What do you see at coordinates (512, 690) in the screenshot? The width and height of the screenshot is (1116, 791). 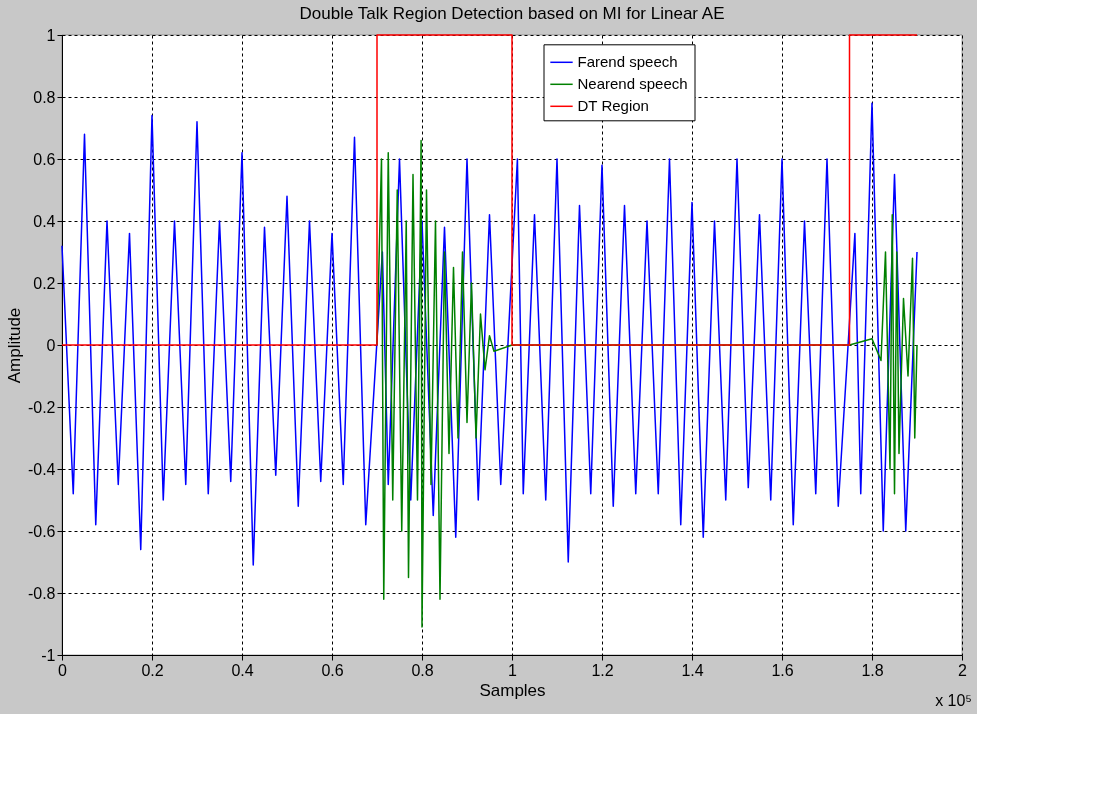 I see `x-axis-title: Samples` at bounding box center [512, 690].